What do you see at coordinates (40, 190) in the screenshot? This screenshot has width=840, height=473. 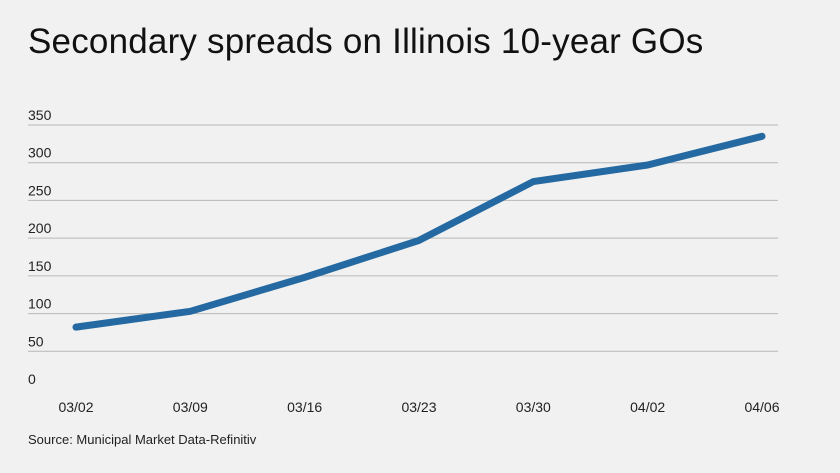 I see `y-tick-label: 250` at bounding box center [40, 190].